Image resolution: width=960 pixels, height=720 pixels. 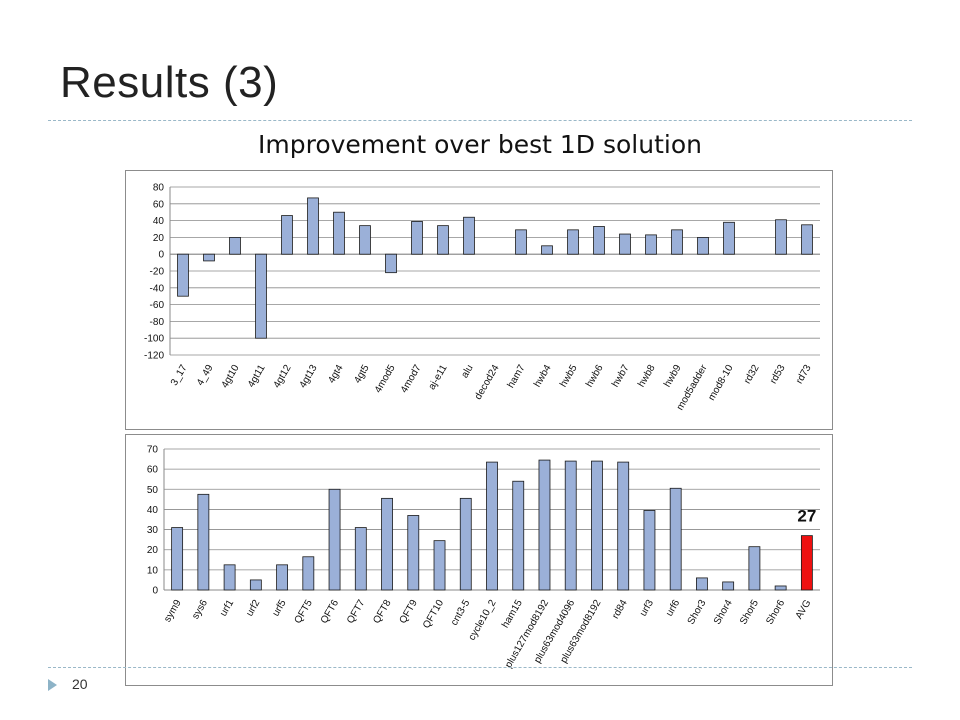 What do you see at coordinates (480, 667) in the screenshot?
I see `footer-divider` at bounding box center [480, 667].